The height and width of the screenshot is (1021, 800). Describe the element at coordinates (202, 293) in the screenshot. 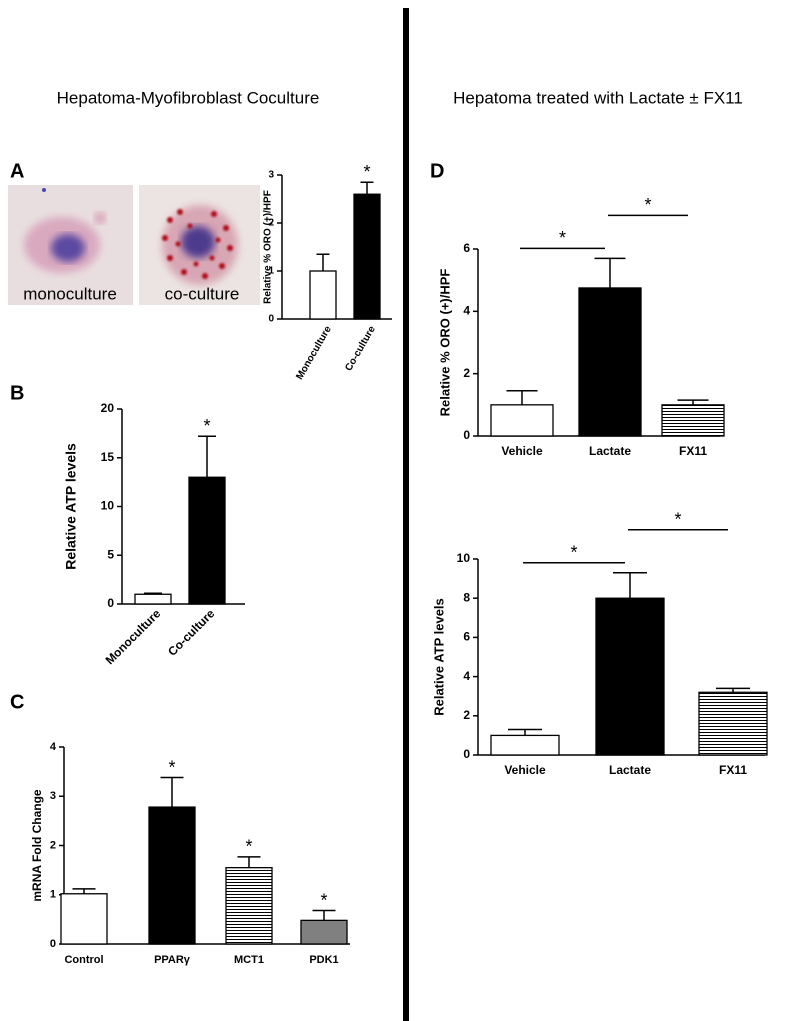

I see `image-label: co-culture` at that location.